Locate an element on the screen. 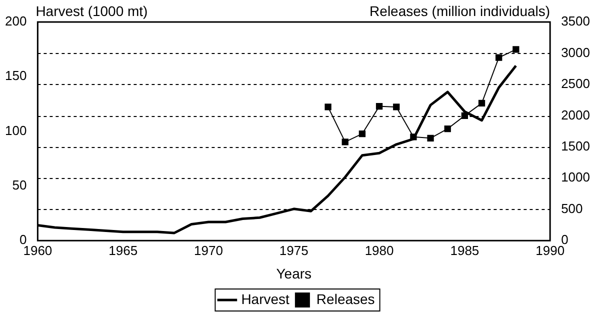 The width and height of the screenshot is (599, 321). y2-tick-label: 1000 is located at coordinates (575, 177).